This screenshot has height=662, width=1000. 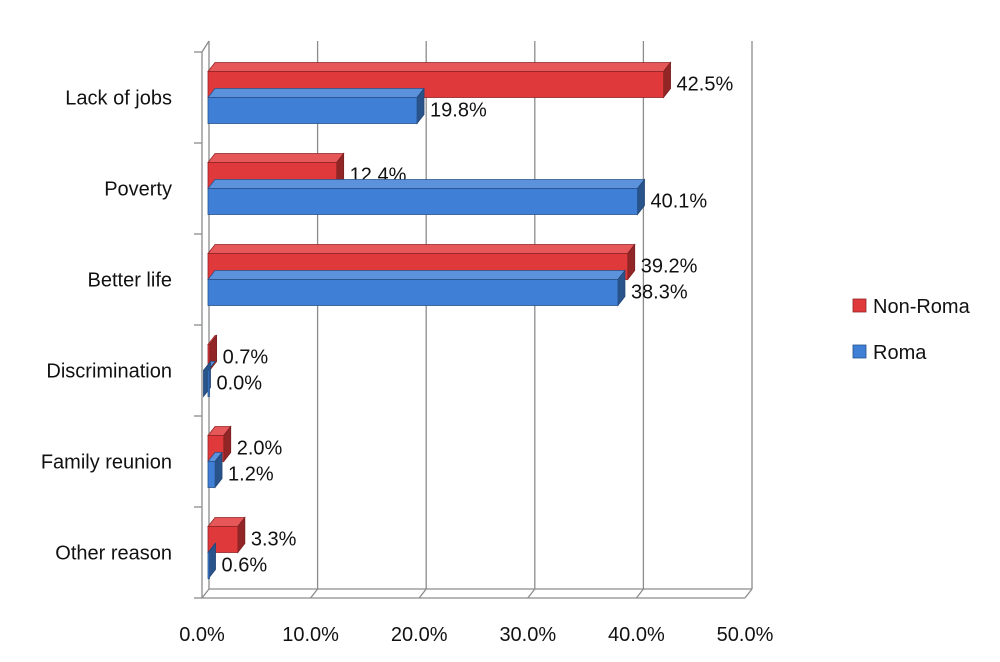 What do you see at coordinates (138, 190) in the screenshot?
I see `category-label: Poverty` at bounding box center [138, 190].